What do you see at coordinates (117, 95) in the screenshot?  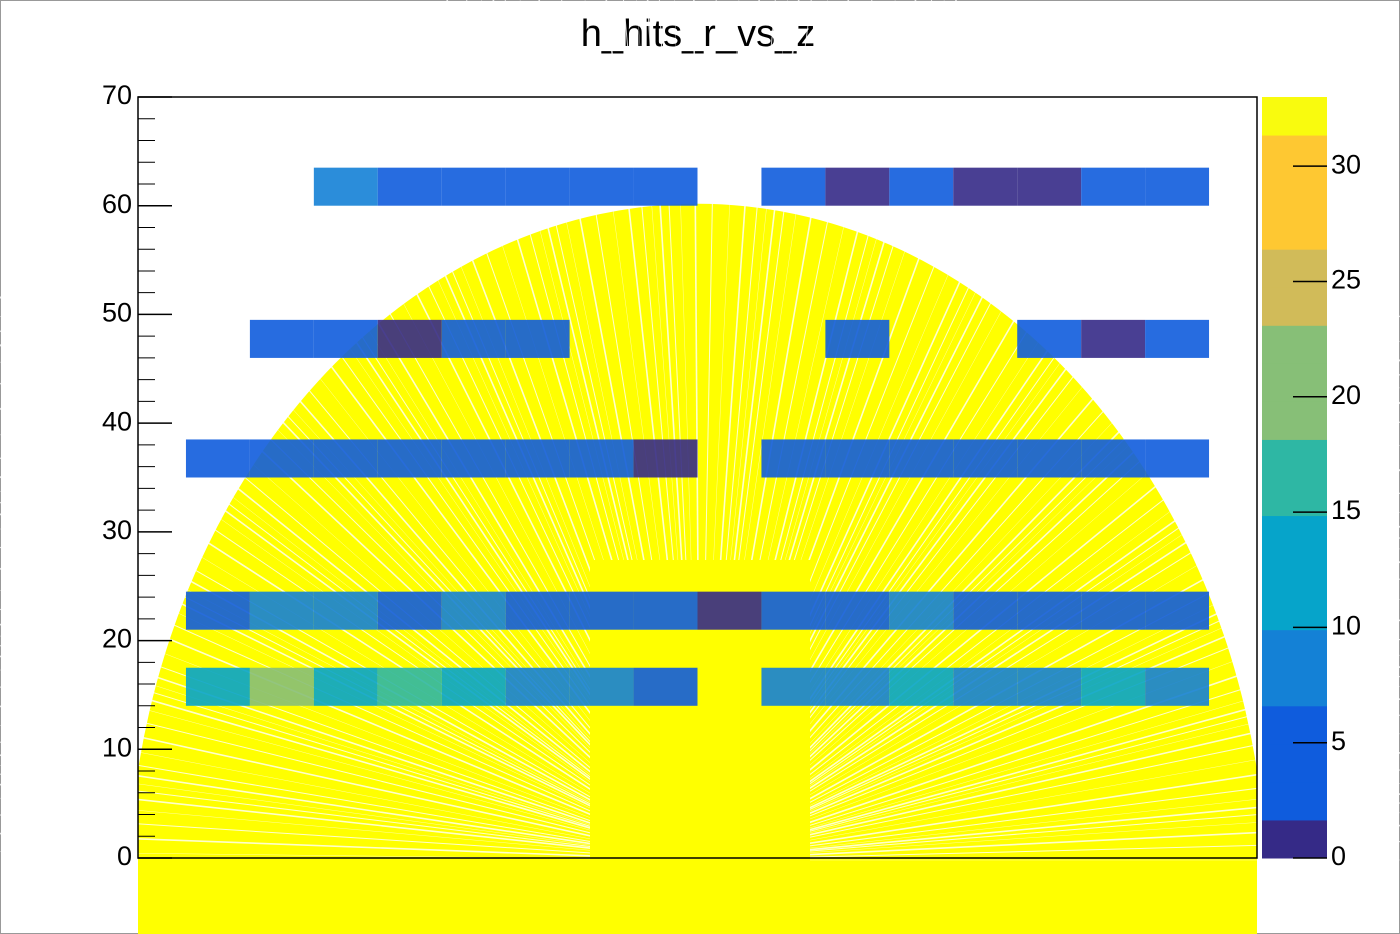 I see `y-tick-label: 70` at bounding box center [117, 95].